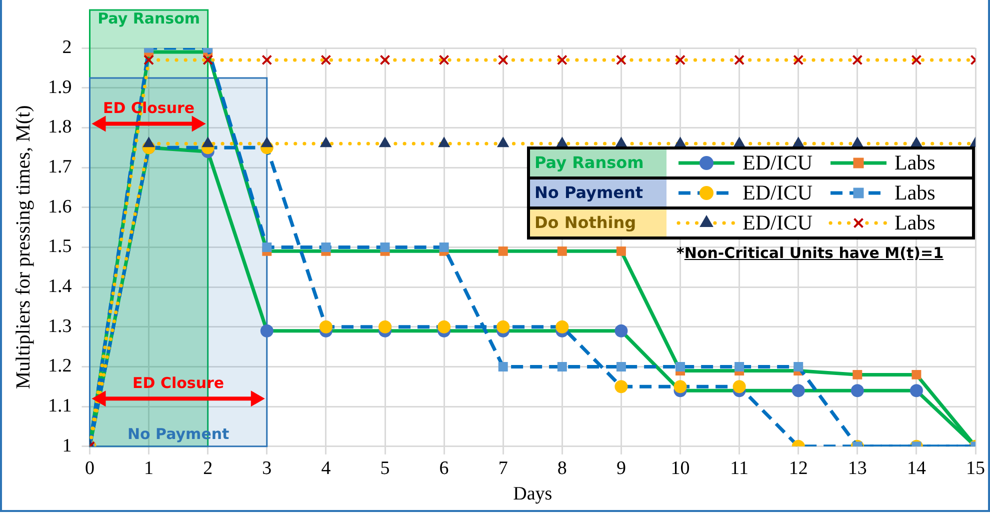 The width and height of the screenshot is (990, 514). Describe the element at coordinates (585, 222) in the screenshot. I see `annotation: Do Nothing` at that location.